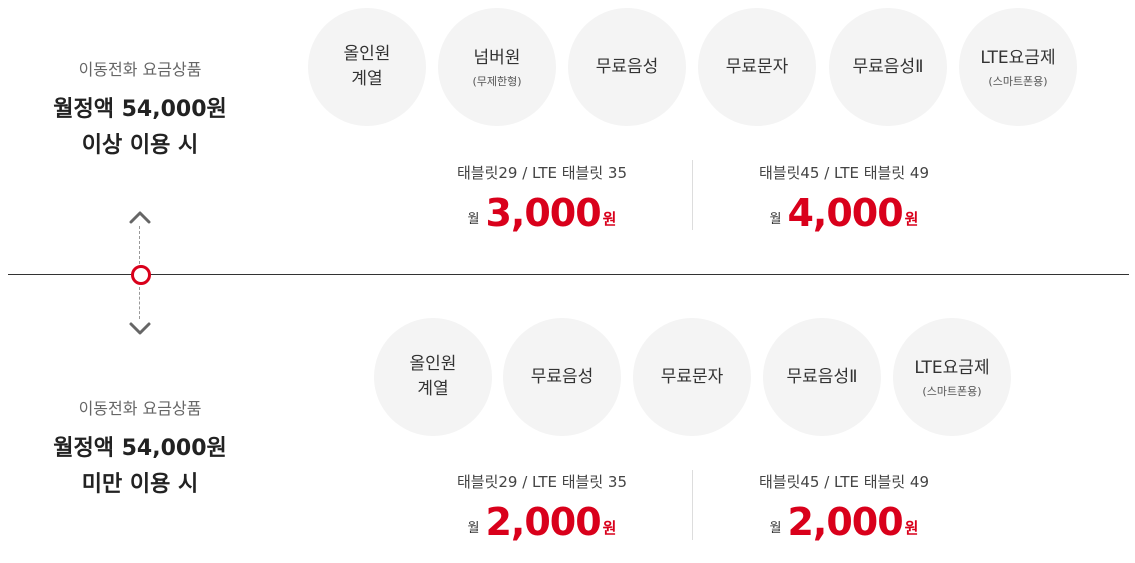  What do you see at coordinates (140, 69) in the screenshot?
I see `top-category-label: 이동전화 요금상품` at bounding box center [140, 69].